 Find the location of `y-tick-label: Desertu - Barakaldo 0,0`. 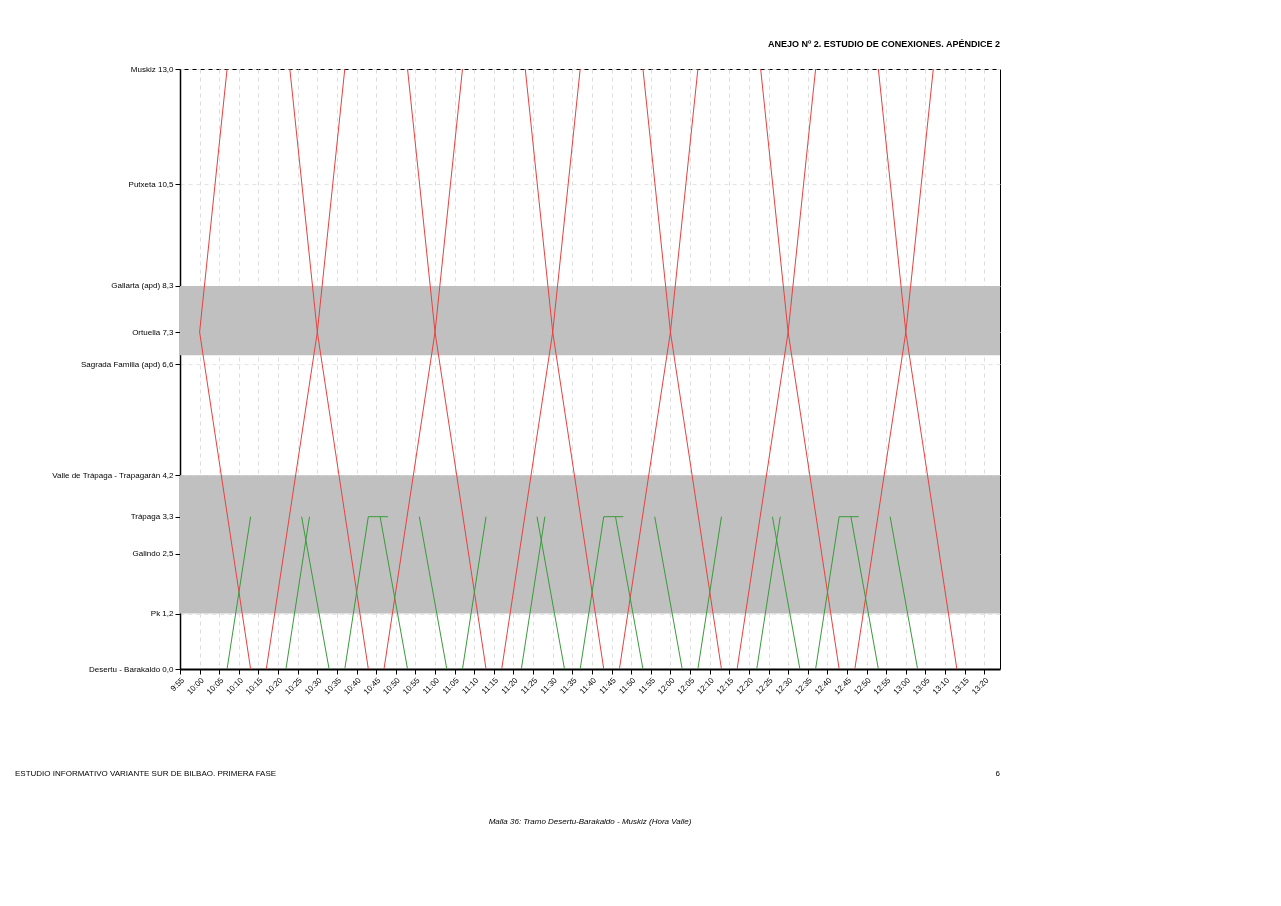

y-tick-label: Desertu - Barakaldo 0,0 is located at coordinates (132, 669).